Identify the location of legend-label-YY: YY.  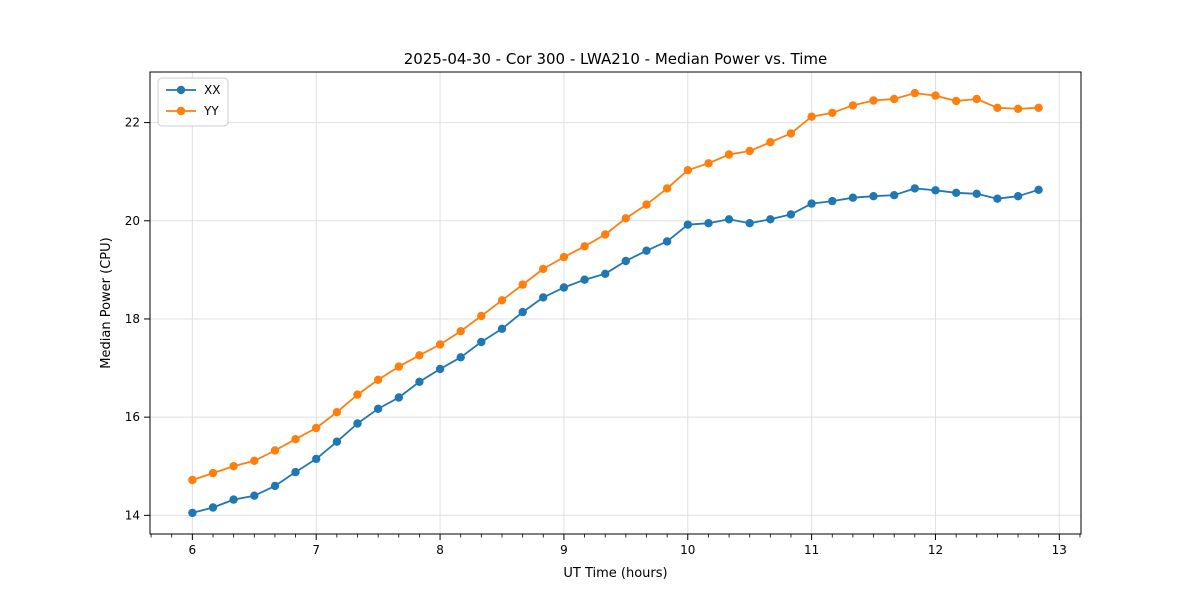
(211, 111).